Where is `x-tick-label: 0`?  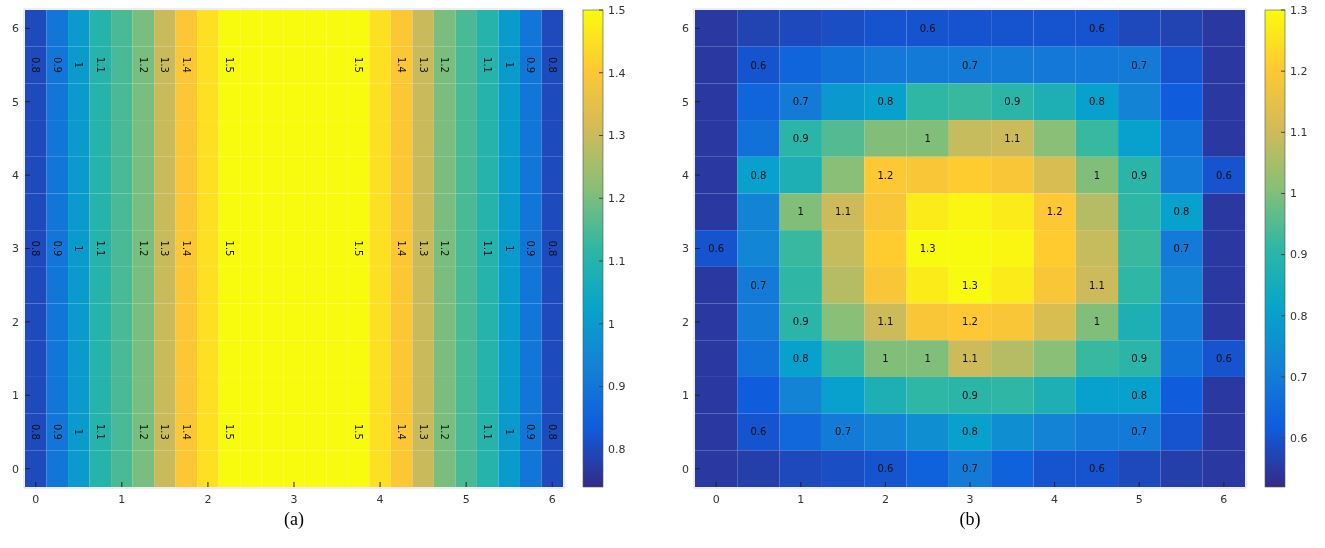 x-tick-label: 0 is located at coordinates (716, 499).